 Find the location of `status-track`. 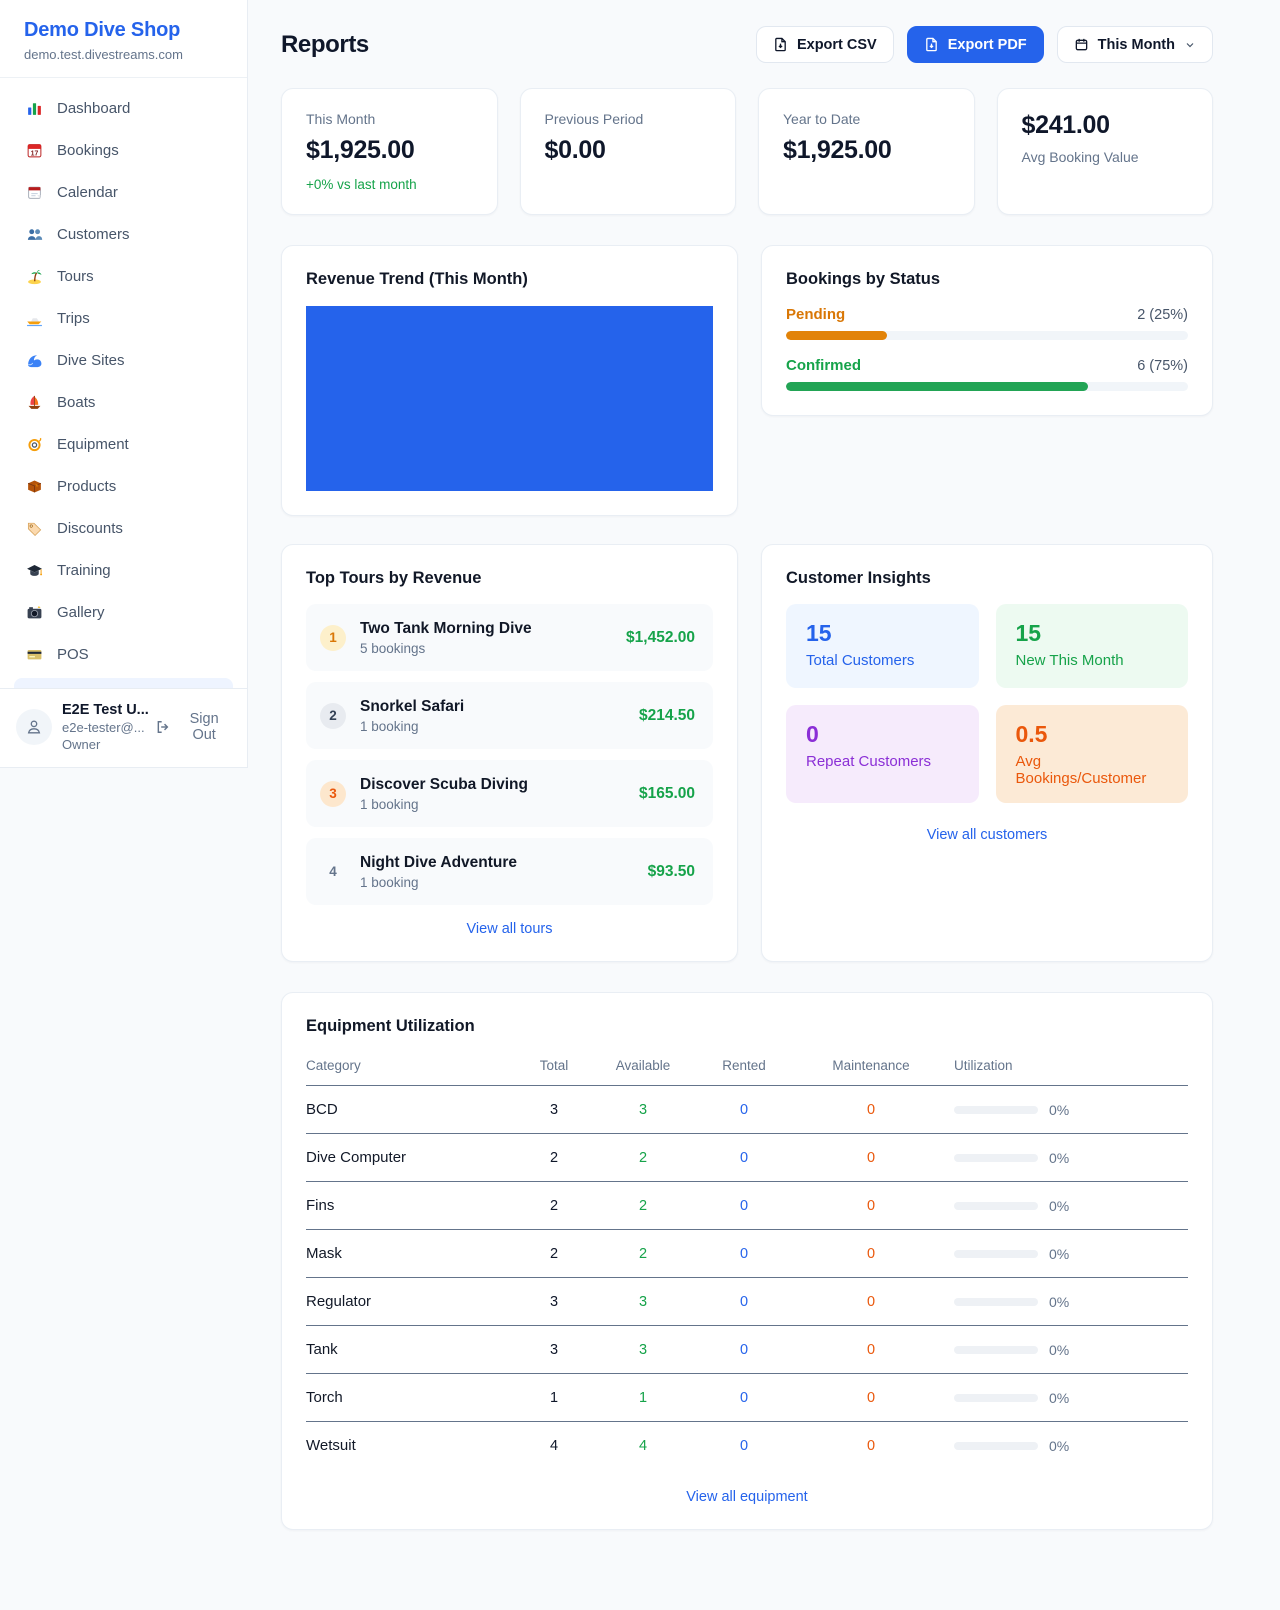

status-track is located at coordinates (987, 335).